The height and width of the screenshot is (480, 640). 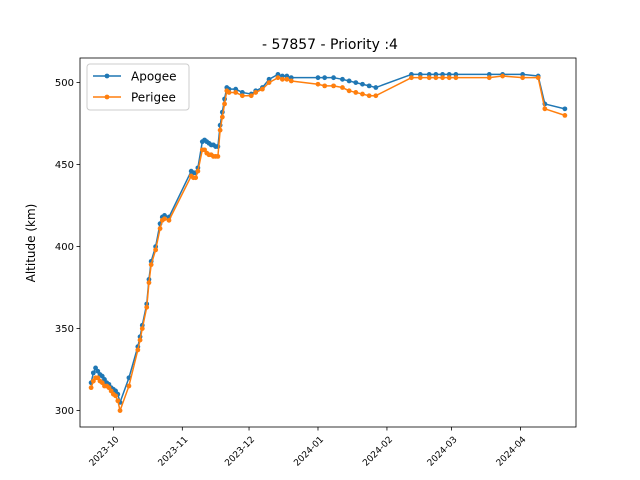 What do you see at coordinates (378, 452) in the screenshot?
I see `x-tick-label: 2024-02` at bounding box center [378, 452].